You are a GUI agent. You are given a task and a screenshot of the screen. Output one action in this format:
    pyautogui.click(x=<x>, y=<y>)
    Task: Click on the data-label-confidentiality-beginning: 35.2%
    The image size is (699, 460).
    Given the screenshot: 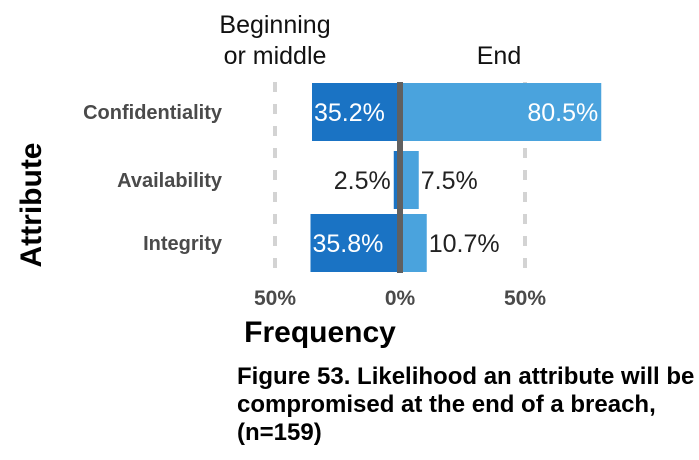 What is the action you would take?
    pyautogui.click(x=349, y=113)
    